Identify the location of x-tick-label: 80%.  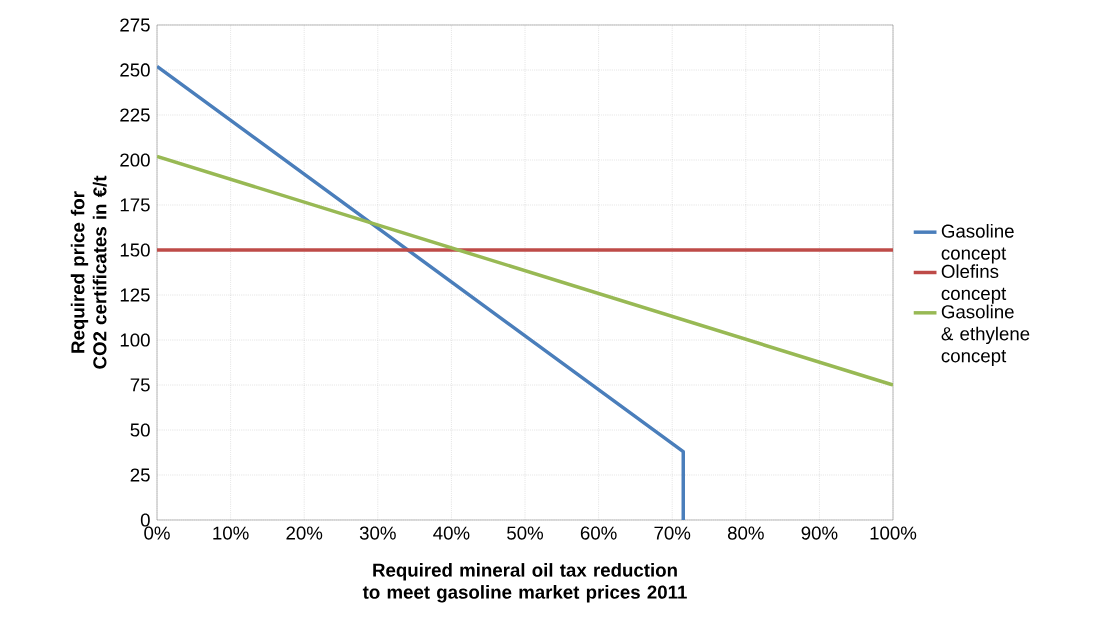
(745, 533).